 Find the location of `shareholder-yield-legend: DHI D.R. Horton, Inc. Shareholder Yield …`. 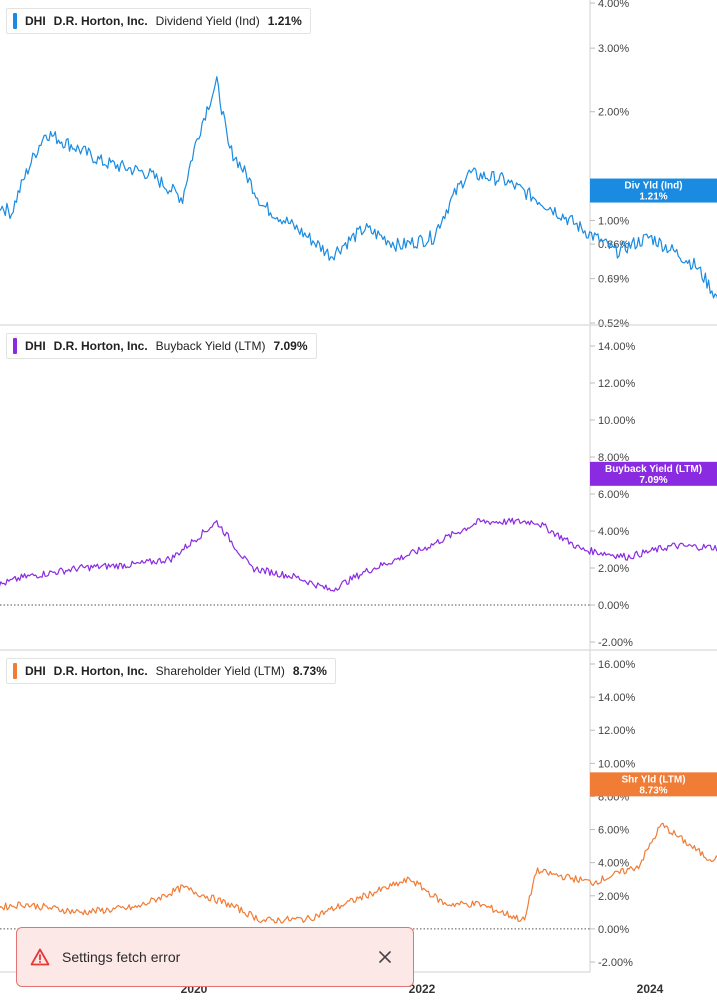

shareholder-yield-legend: DHI D.R. Horton, Inc. Shareholder Yield … is located at coordinates (171, 671).